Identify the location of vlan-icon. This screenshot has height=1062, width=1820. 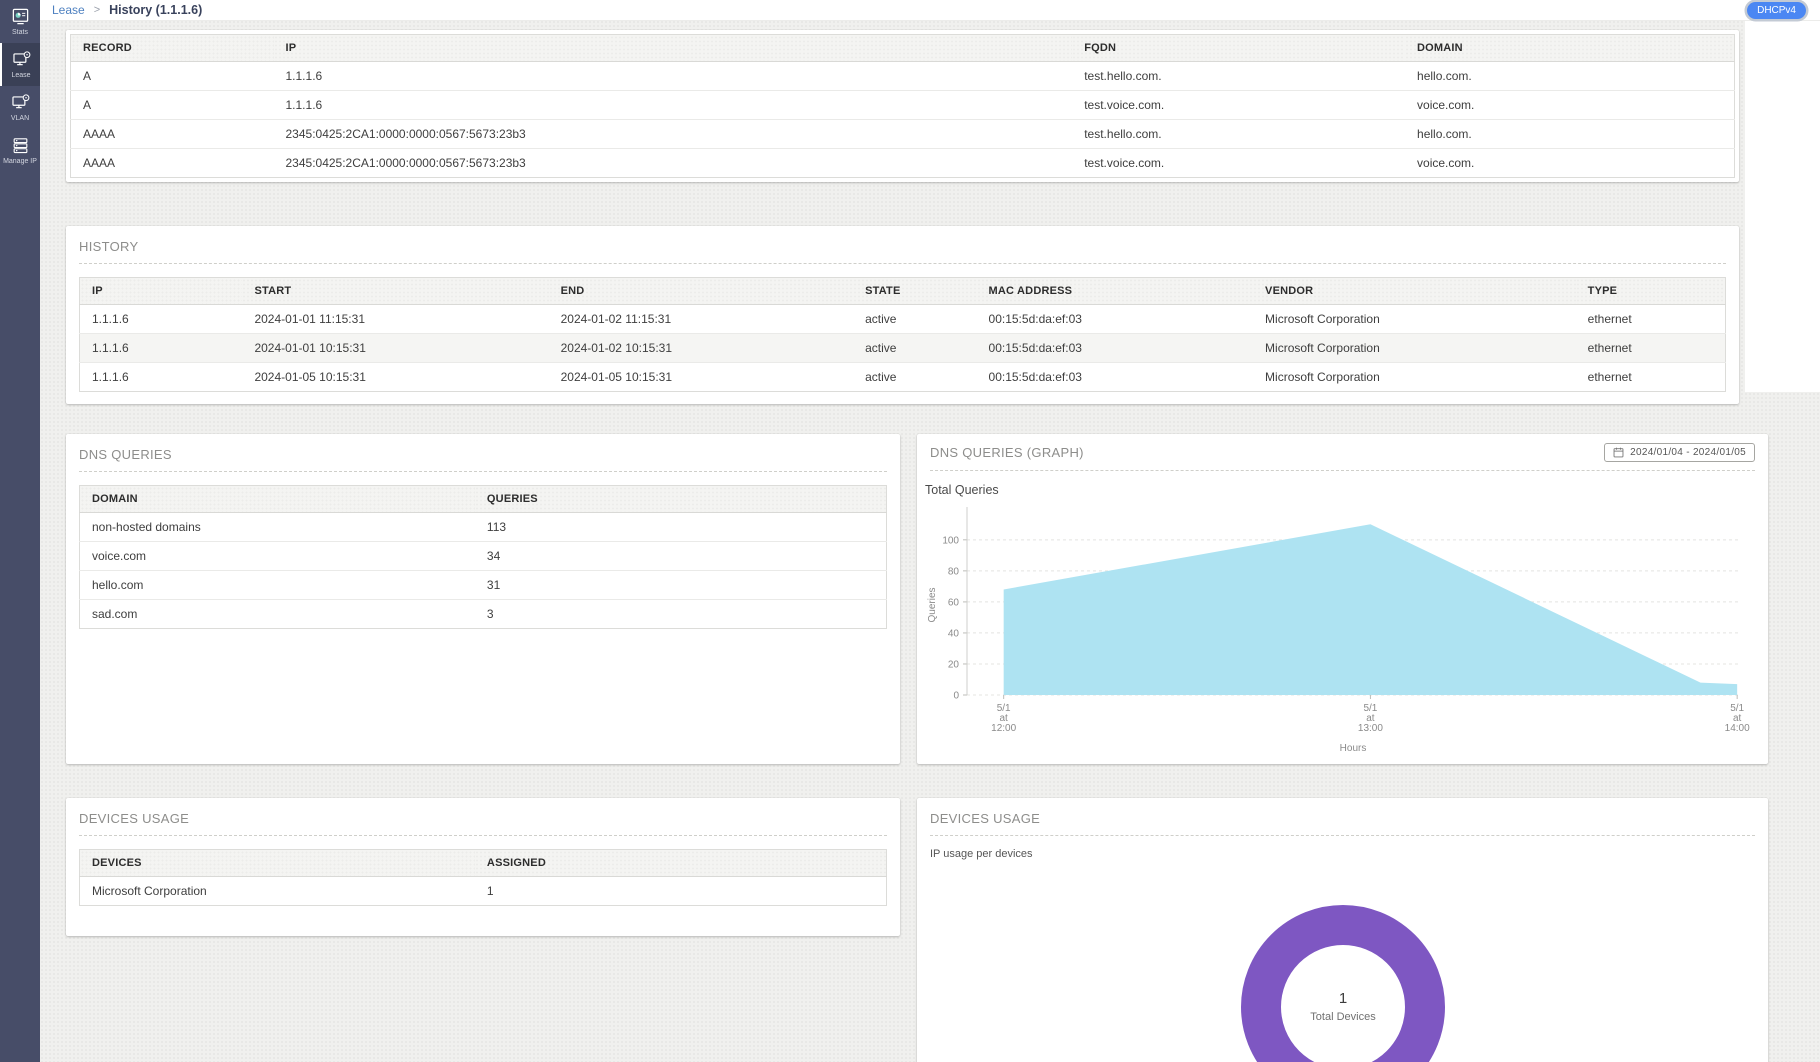
(20, 101).